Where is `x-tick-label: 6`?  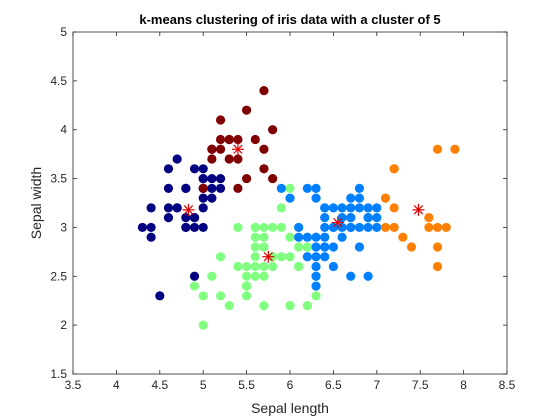 x-tick-label: 6 is located at coordinates (290, 385).